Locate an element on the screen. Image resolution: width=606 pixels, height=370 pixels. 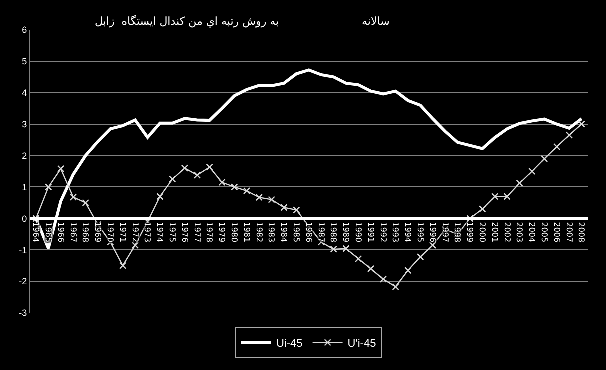
y-tick-label: 4 is located at coordinates (25, 93).